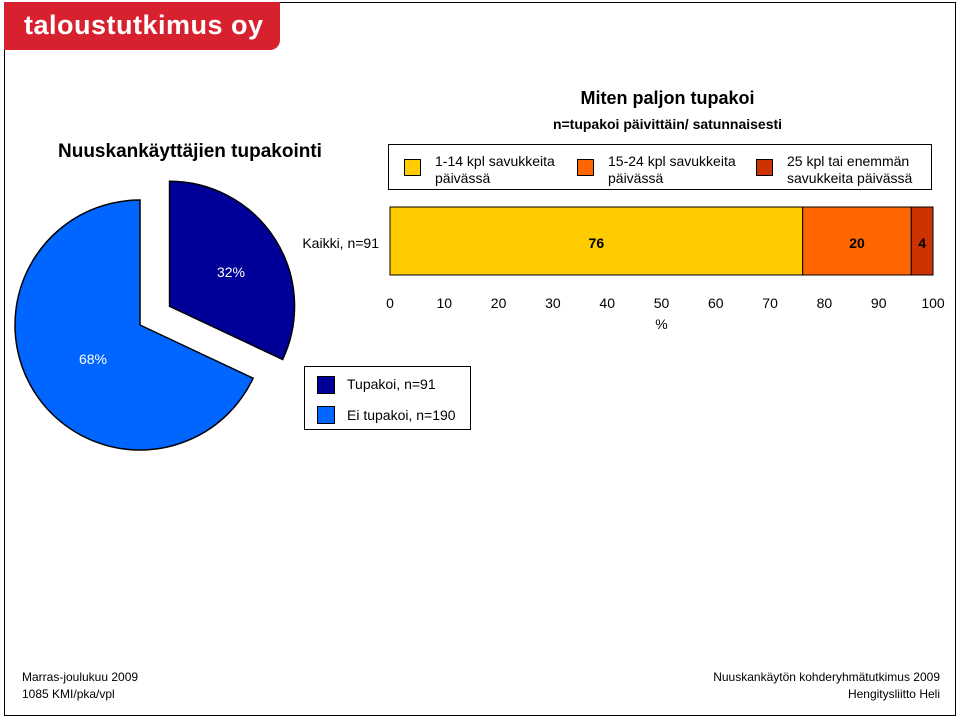  What do you see at coordinates (770, 303) in the screenshot?
I see `x-tick-label: 70` at bounding box center [770, 303].